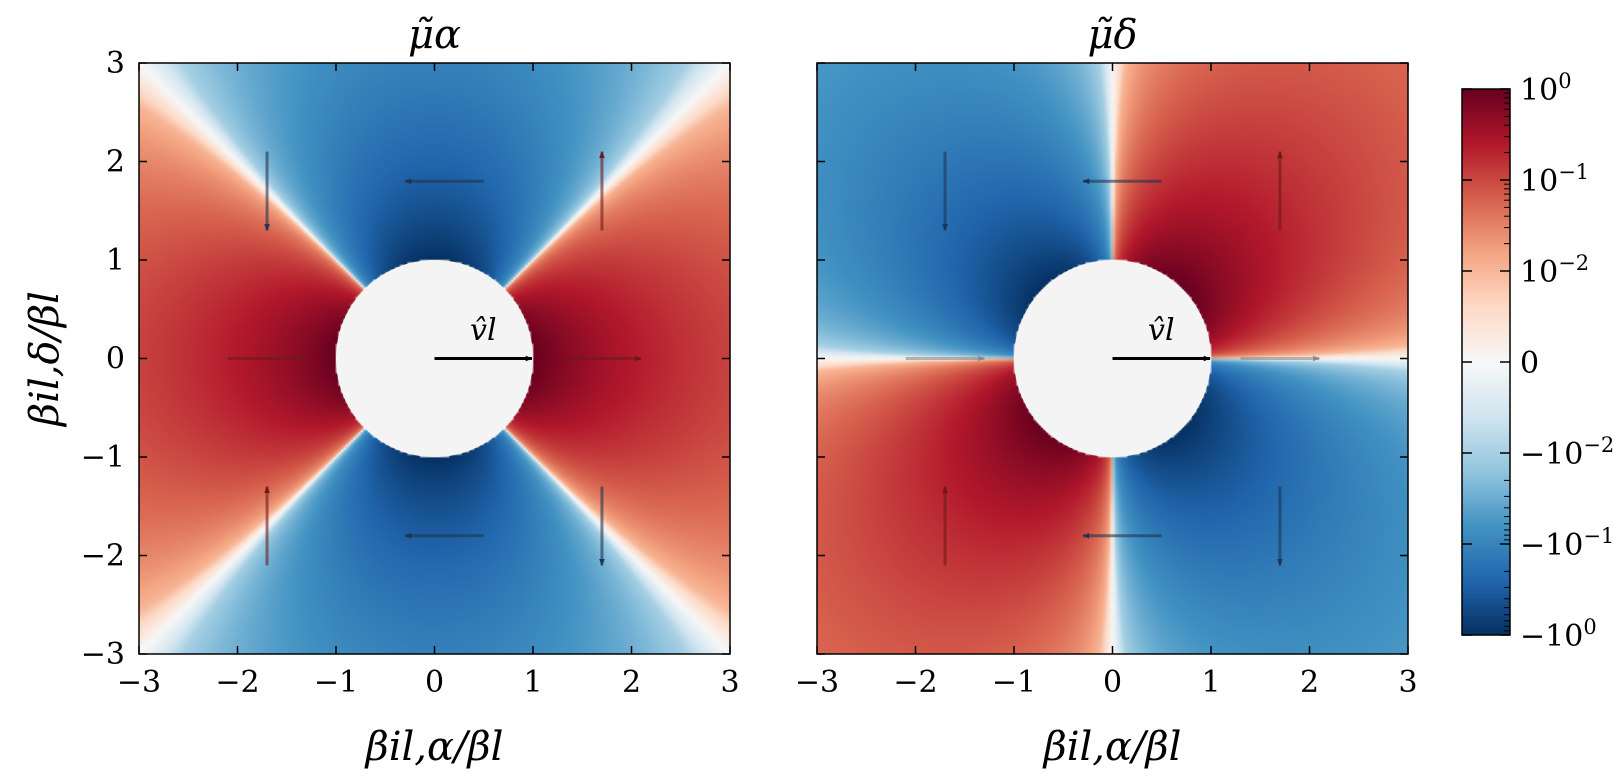 Image resolution: width=1614 pixels, height=774 pixels. I want to click on y-tick-label: 2, so click(115, 162).